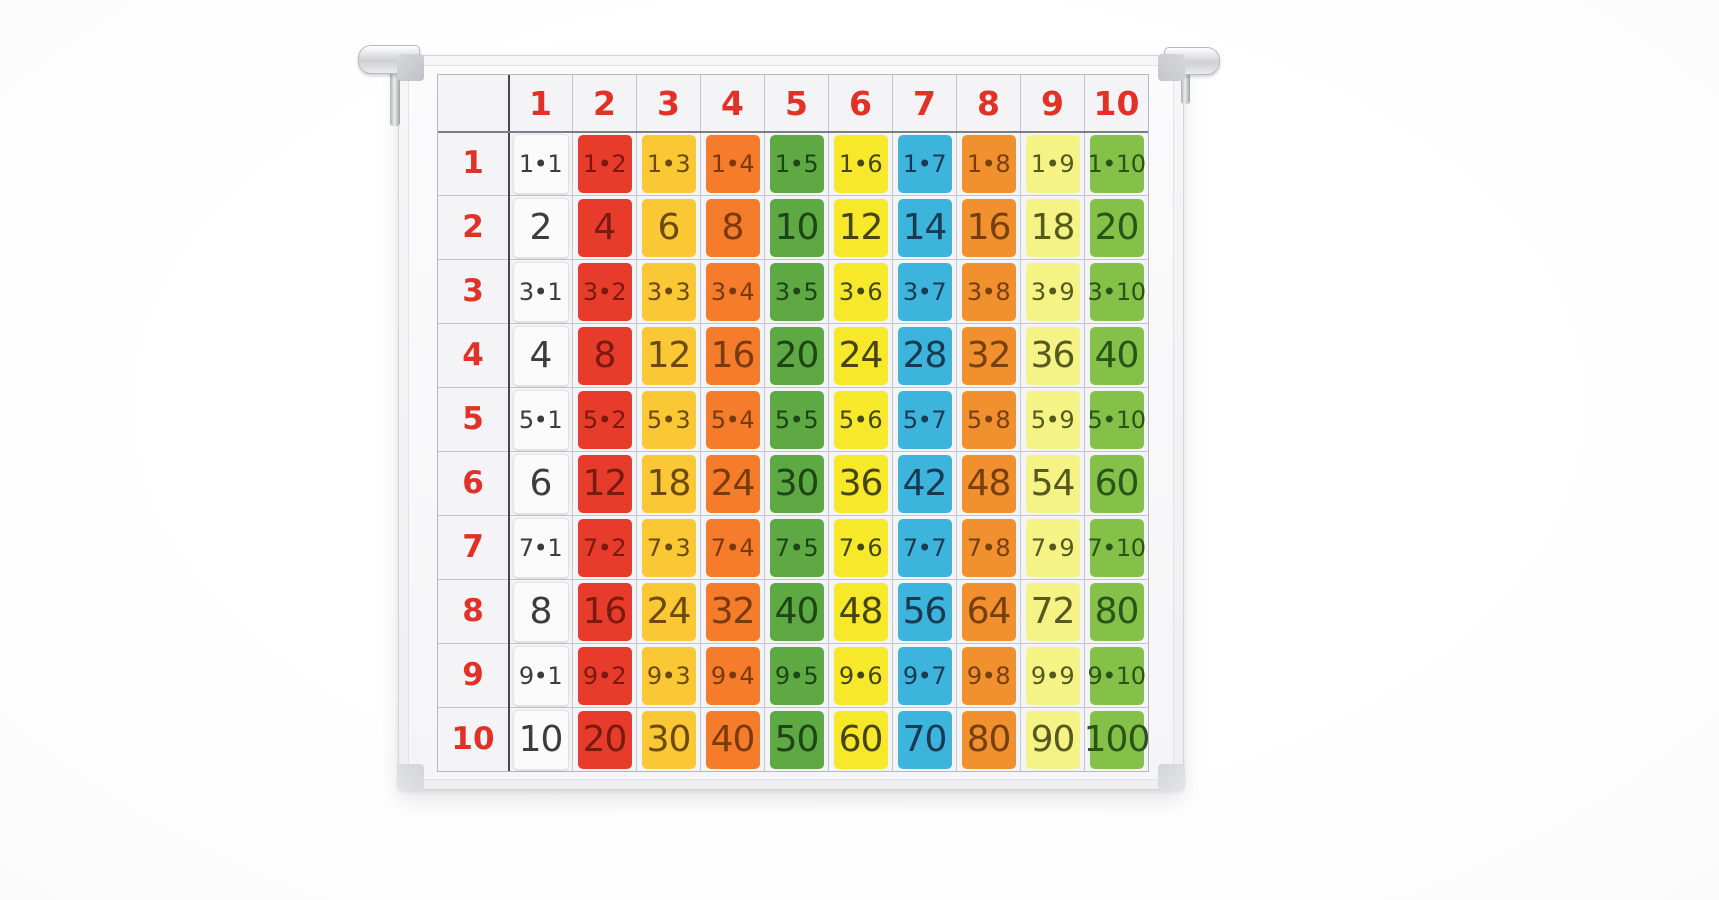 The image size is (1719, 900). What do you see at coordinates (732, 103) in the screenshot?
I see `column-header: 4` at bounding box center [732, 103].